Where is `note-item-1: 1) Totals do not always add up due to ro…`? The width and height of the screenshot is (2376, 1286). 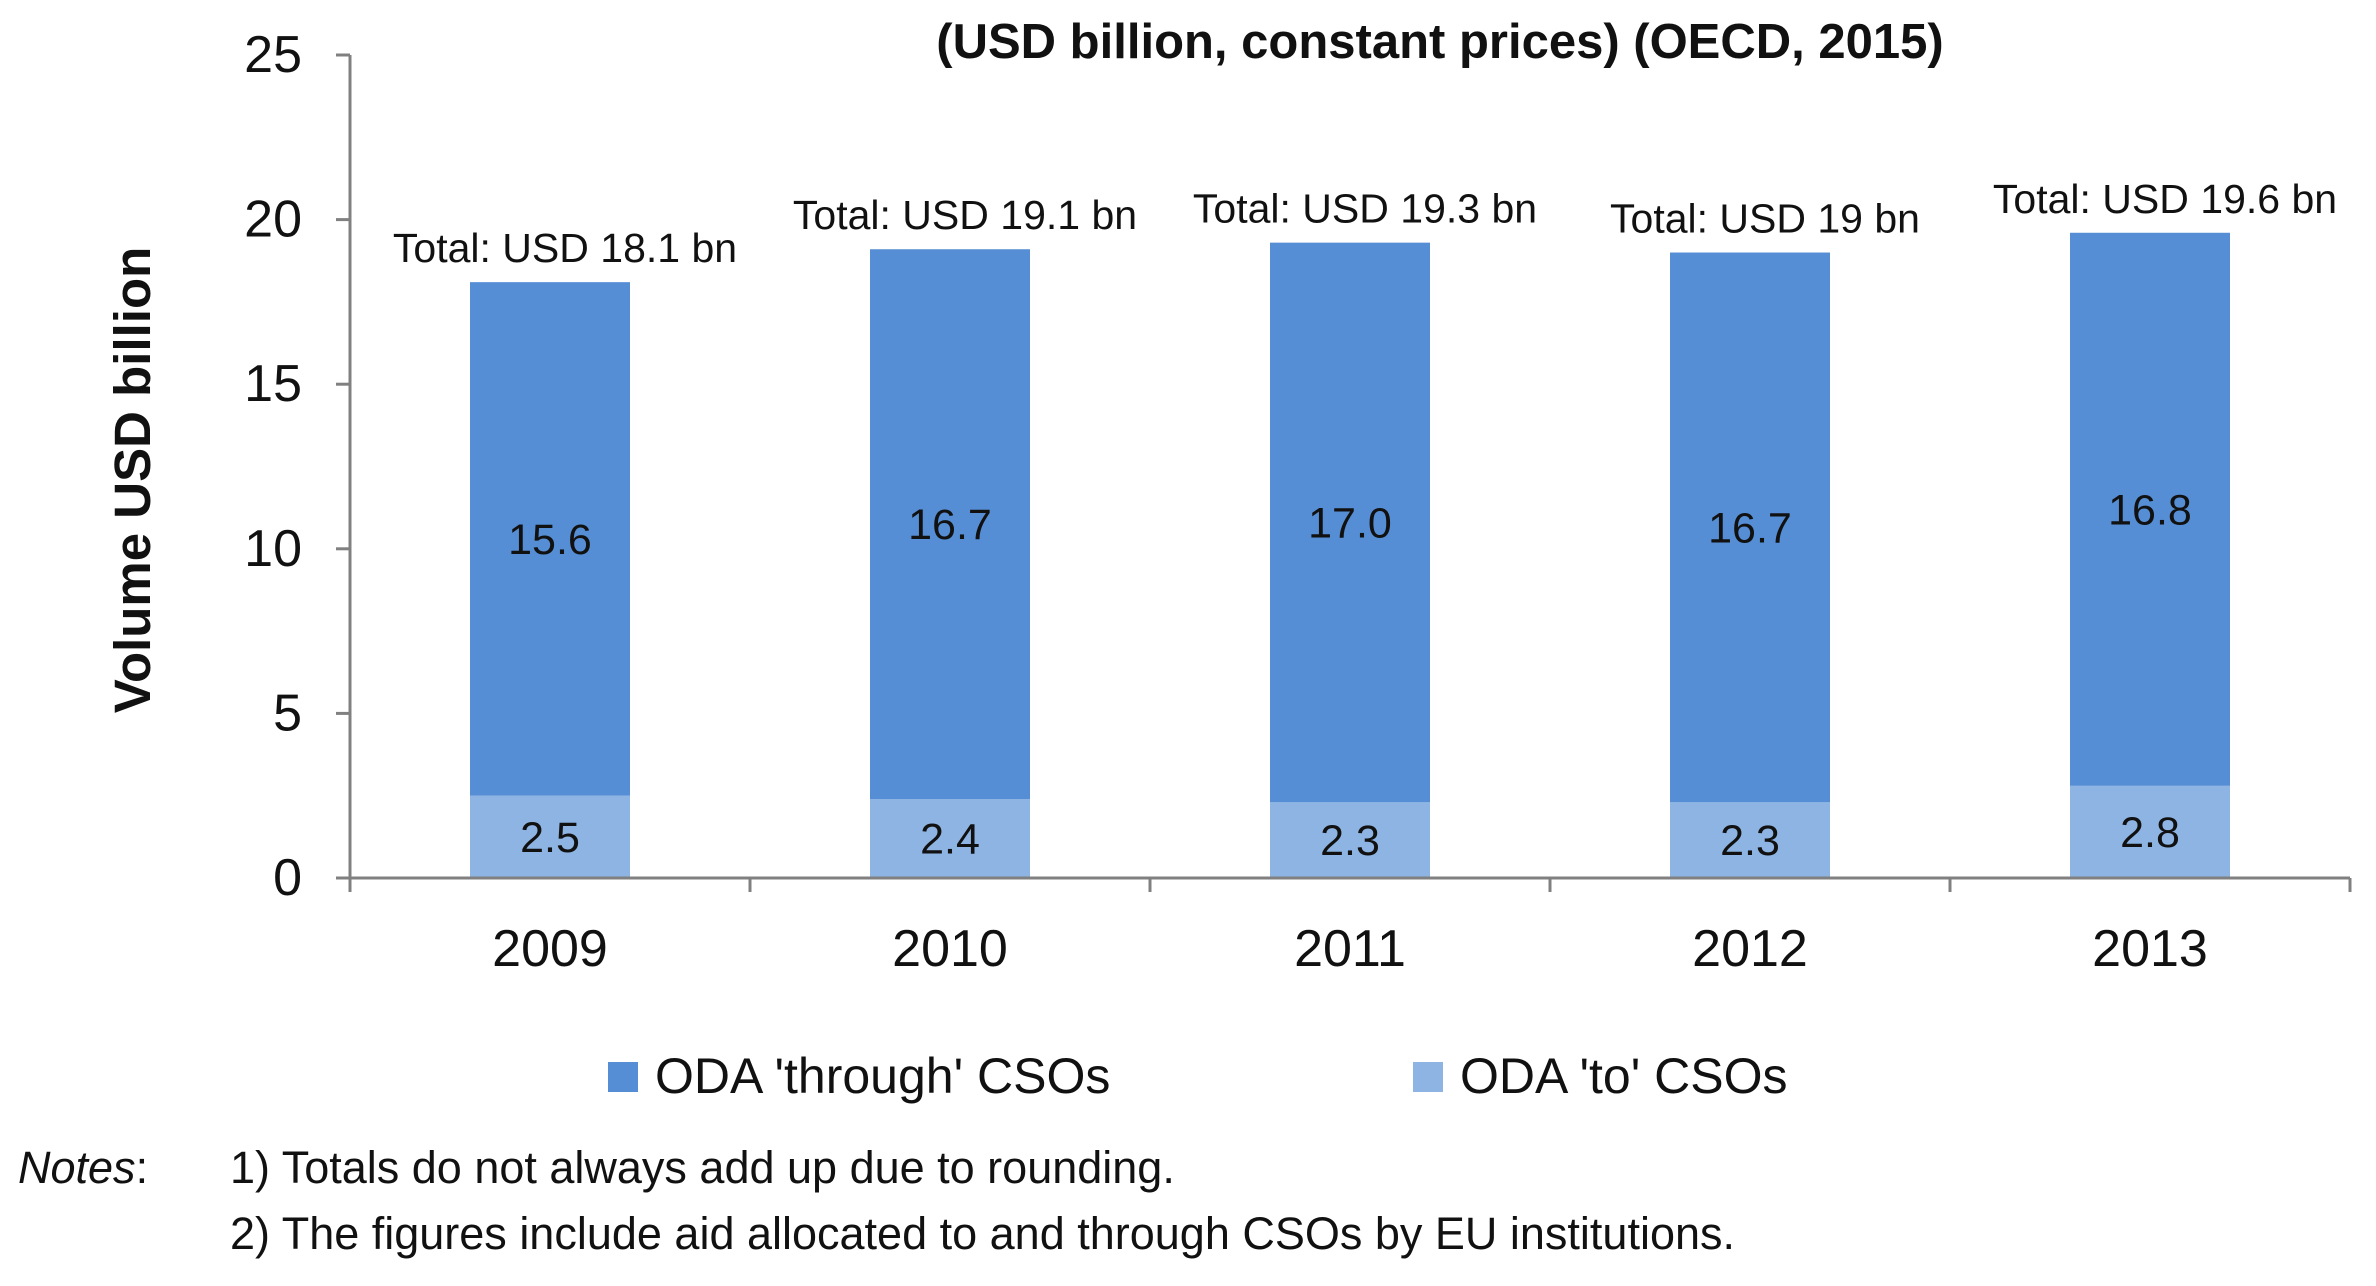 note-item-1: 1) Totals do not always add up due to ro… is located at coordinates (702, 1167).